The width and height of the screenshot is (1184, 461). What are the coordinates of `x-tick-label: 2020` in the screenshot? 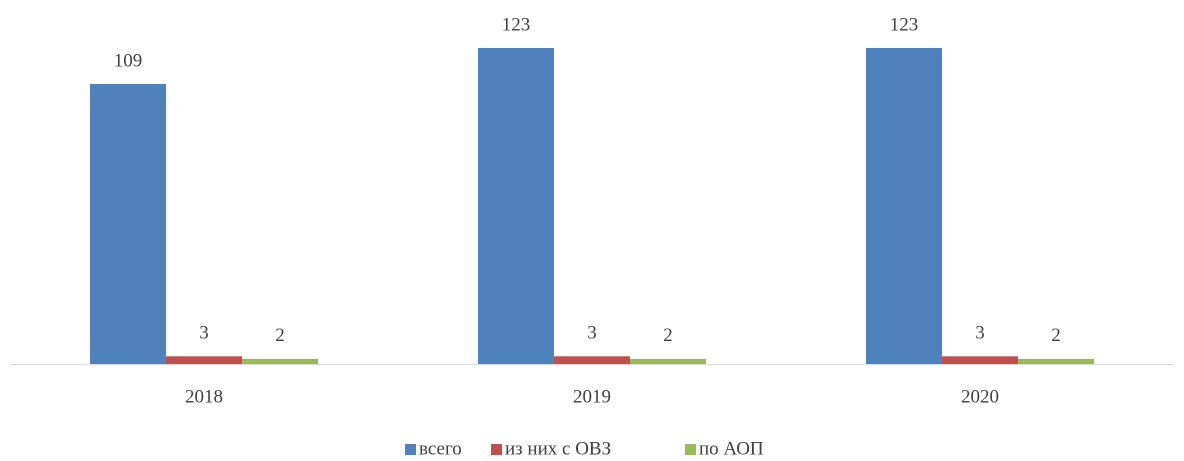 It's located at (980, 396).